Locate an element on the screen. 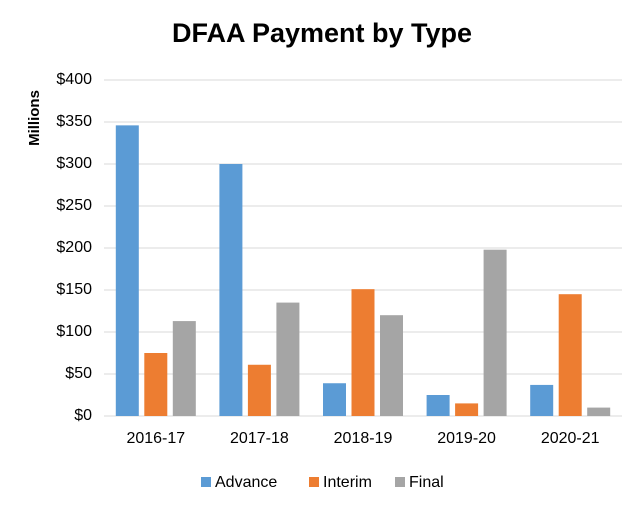  y-tick-label: $50 is located at coordinates (78, 373).